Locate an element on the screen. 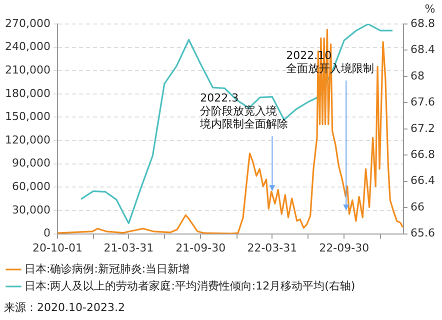 This screenshot has width=442, height=320. y-tick-label: 150,000 is located at coordinates (27, 117).